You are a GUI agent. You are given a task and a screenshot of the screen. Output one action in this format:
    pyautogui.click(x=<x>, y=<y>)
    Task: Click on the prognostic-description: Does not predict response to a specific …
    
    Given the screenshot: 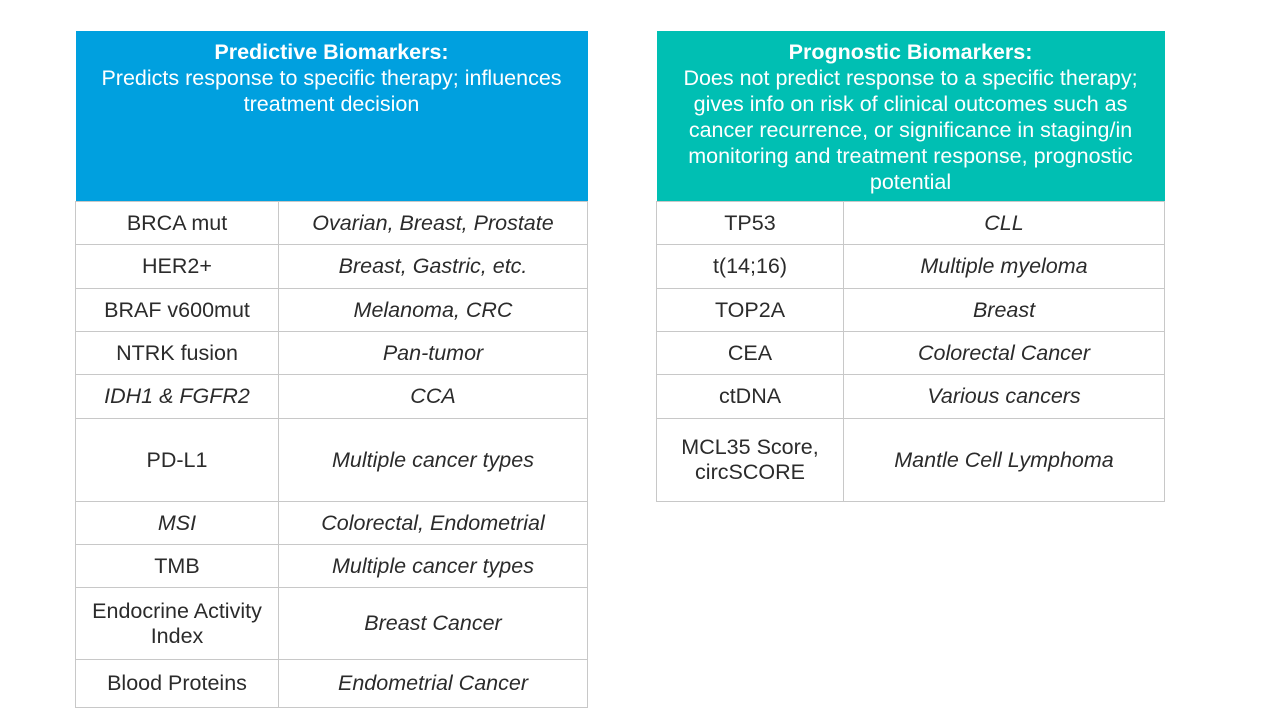 What is the action you would take?
    pyautogui.click(x=910, y=130)
    